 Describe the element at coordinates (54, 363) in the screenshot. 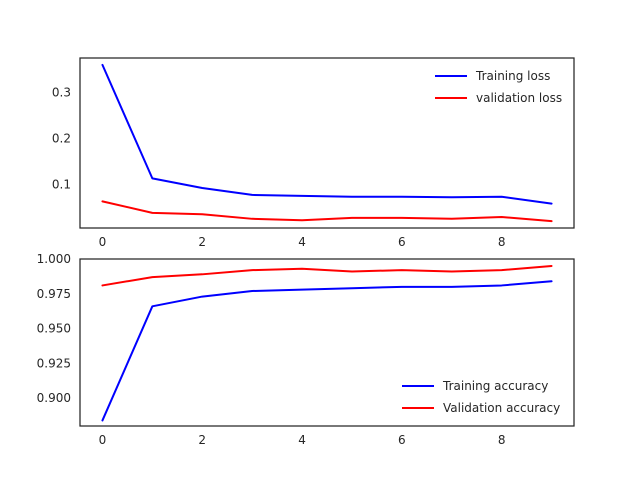

I see `y-tick-label: 0.925` at that location.